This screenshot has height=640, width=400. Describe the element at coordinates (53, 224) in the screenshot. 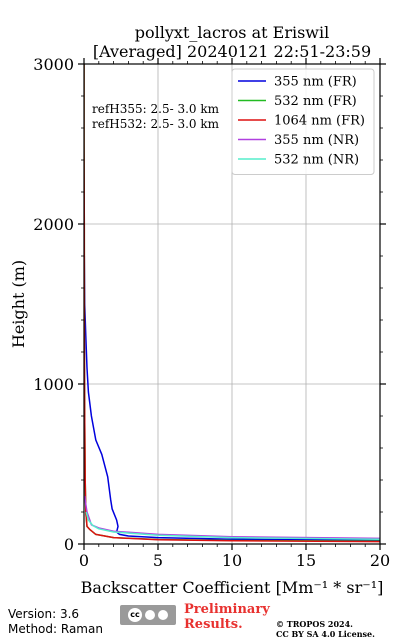

I see `y-tick-label: 2000` at that location.